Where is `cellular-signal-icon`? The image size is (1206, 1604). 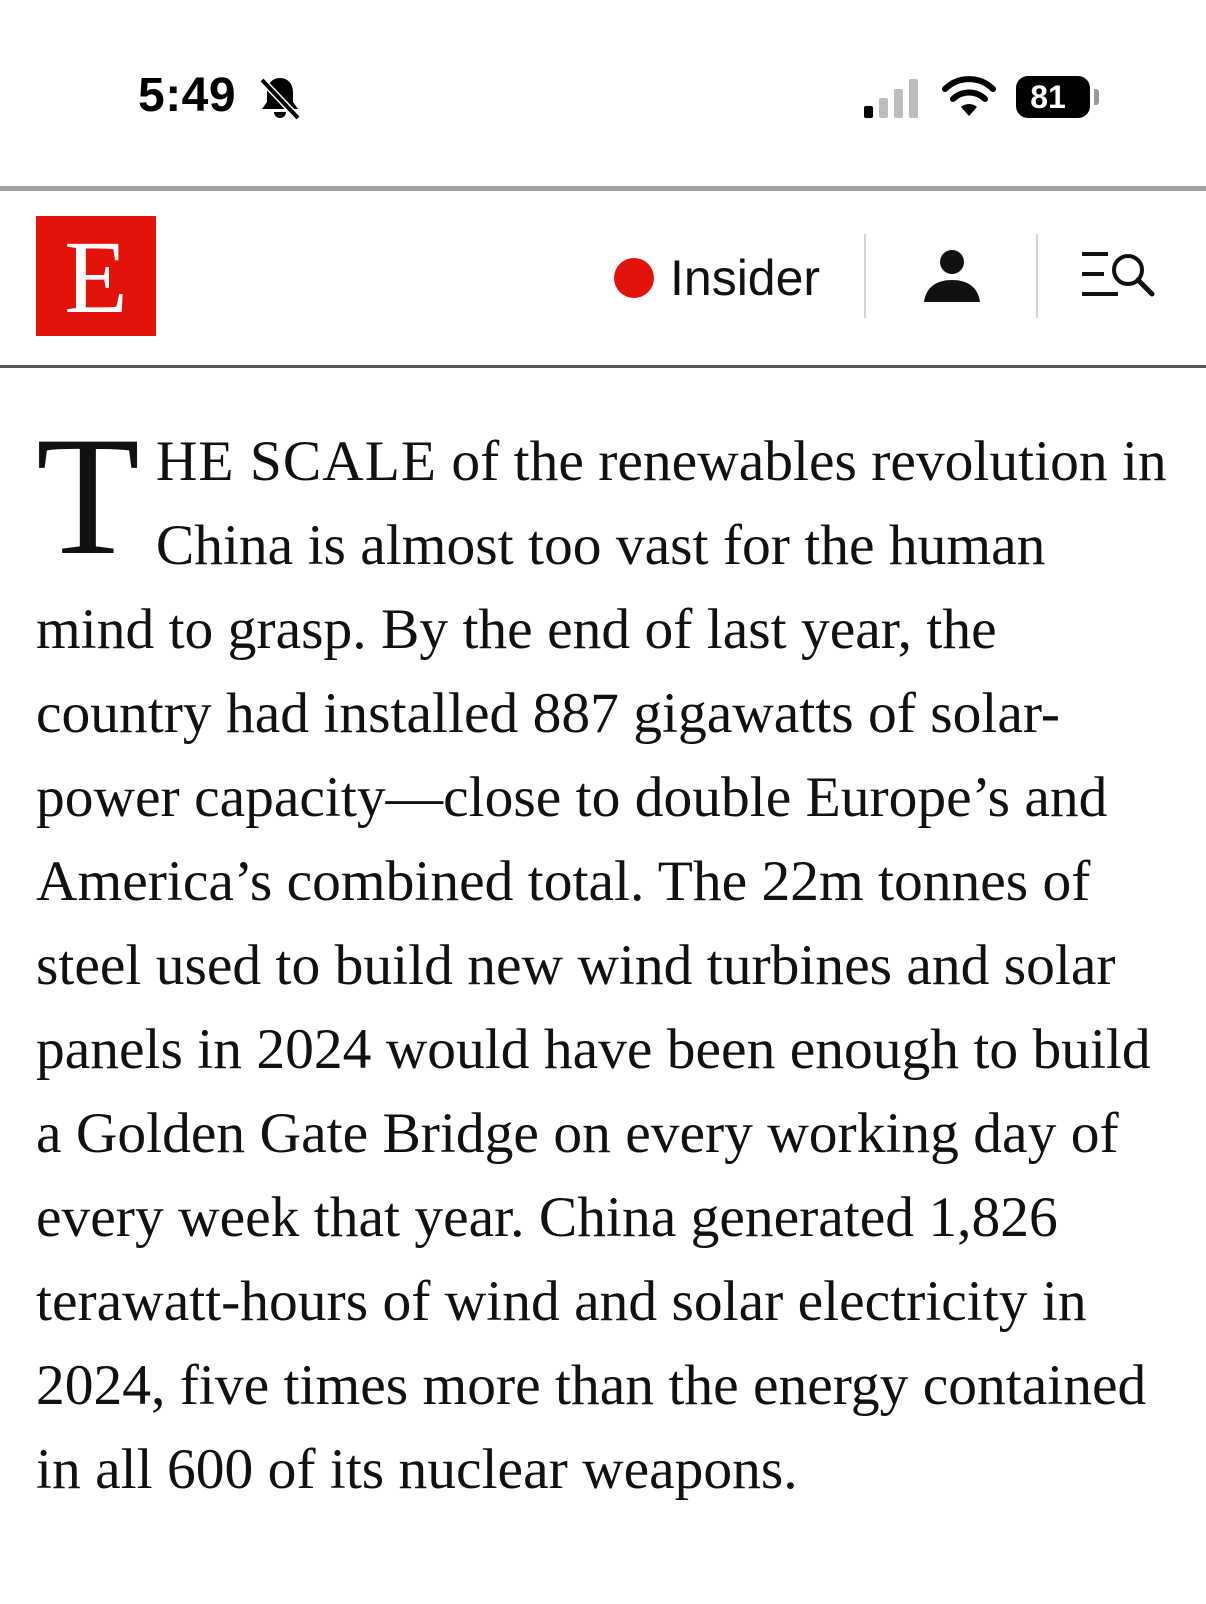
cellular-signal-icon is located at coordinates (891, 98).